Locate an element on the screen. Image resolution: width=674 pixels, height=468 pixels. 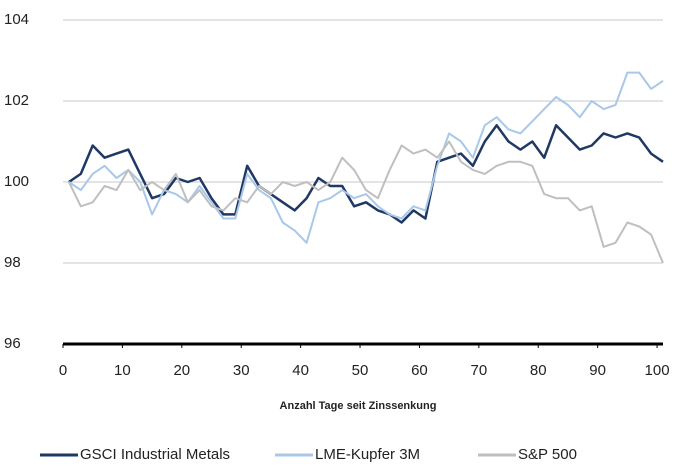
x-tick-label: 90 is located at coordinates (597, 370).